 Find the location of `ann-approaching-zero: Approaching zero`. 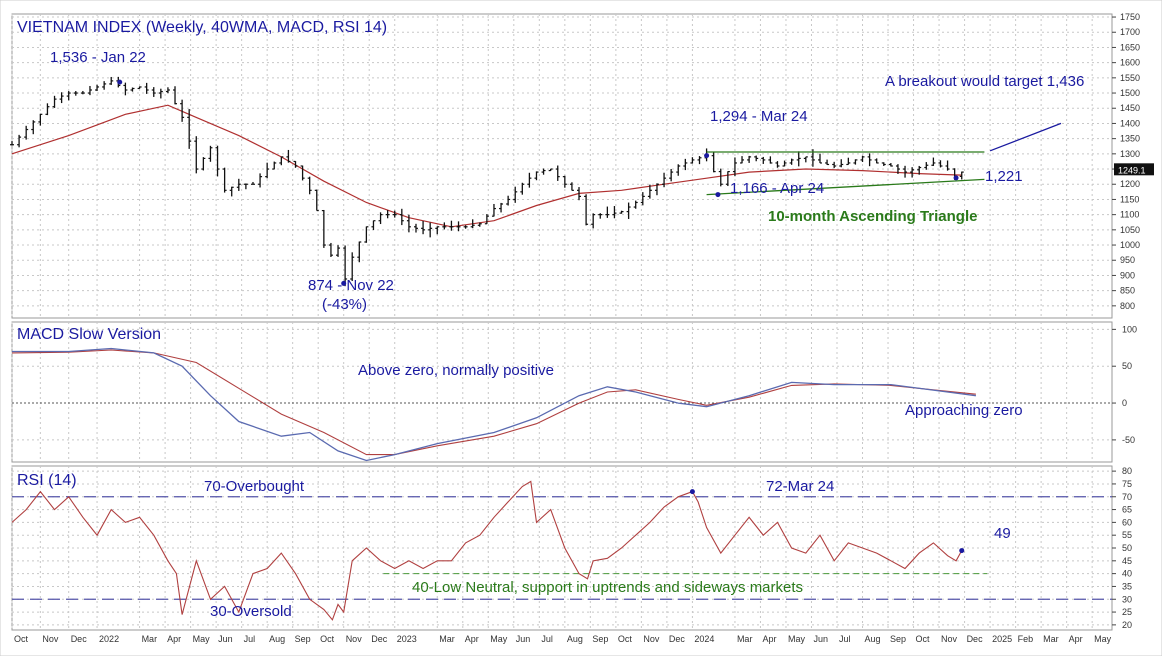

ann-approaching-zero: Approaching zero is located at coordinates (964, 410).